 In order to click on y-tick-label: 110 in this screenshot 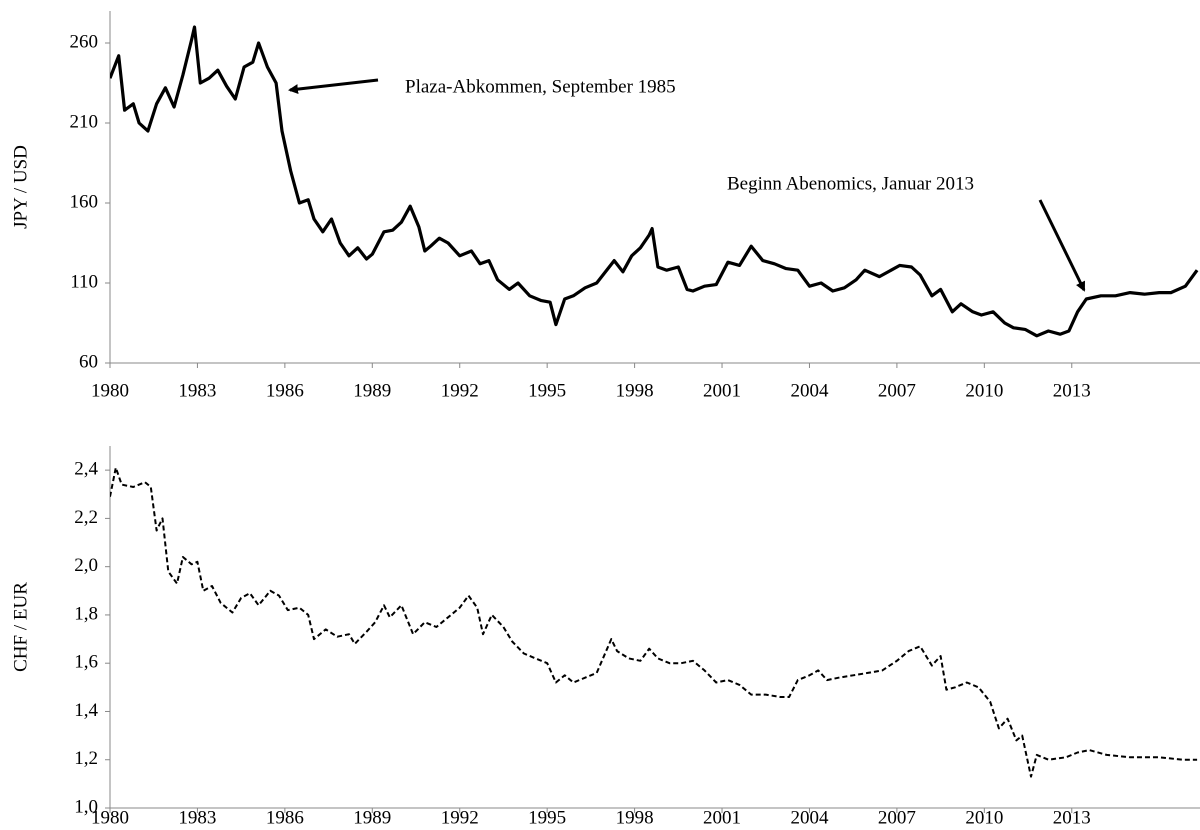, I will do `click(84, 281)`.